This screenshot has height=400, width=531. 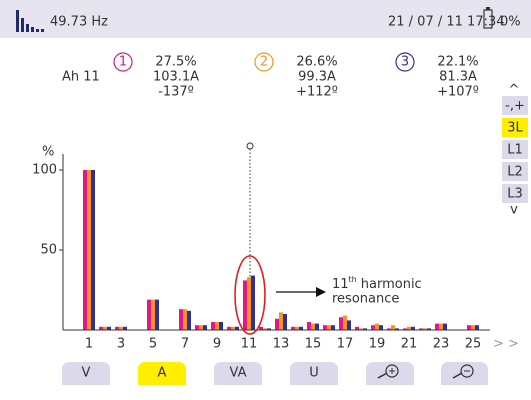 I want to click on zoom-in-button, so click(x=390, y=373).